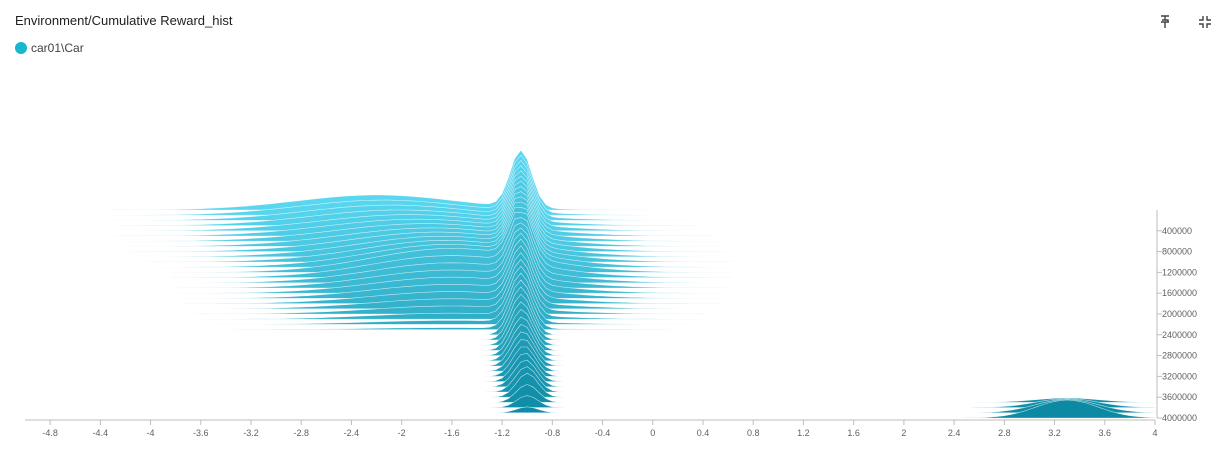  What do you see at coordinates (1179, 335) in the screenshot?
I see `y-tick-label: 2400000` at bounding box center [1179, 335].